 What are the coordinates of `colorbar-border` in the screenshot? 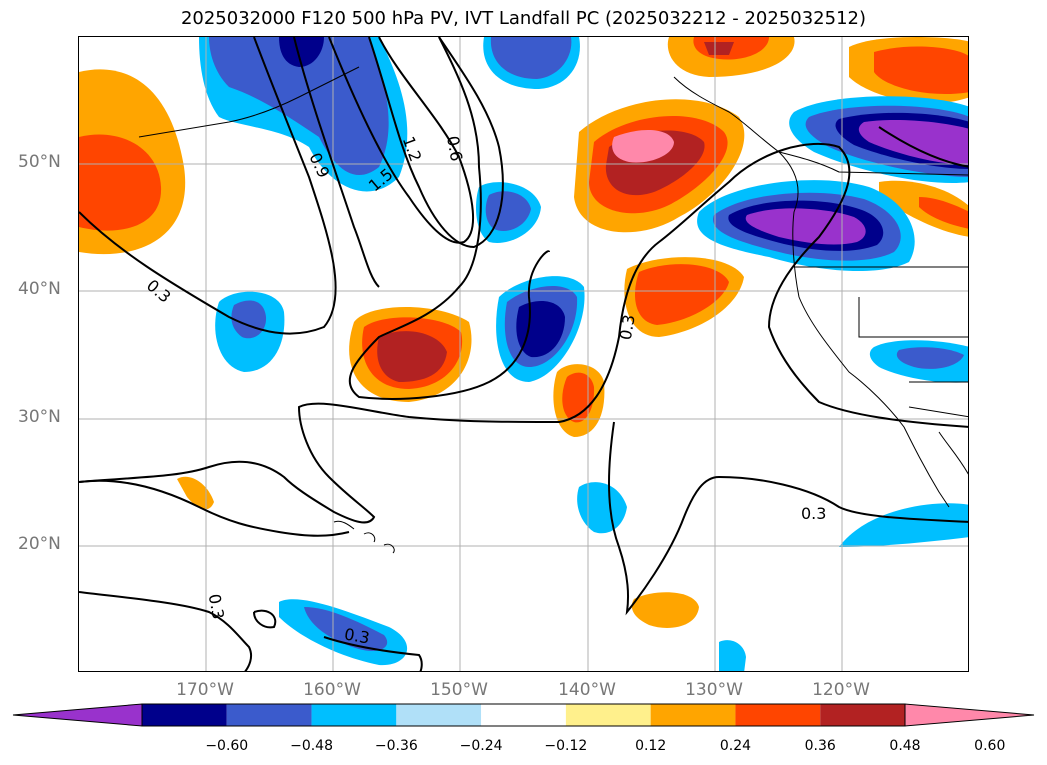 It's located at (523, 715).